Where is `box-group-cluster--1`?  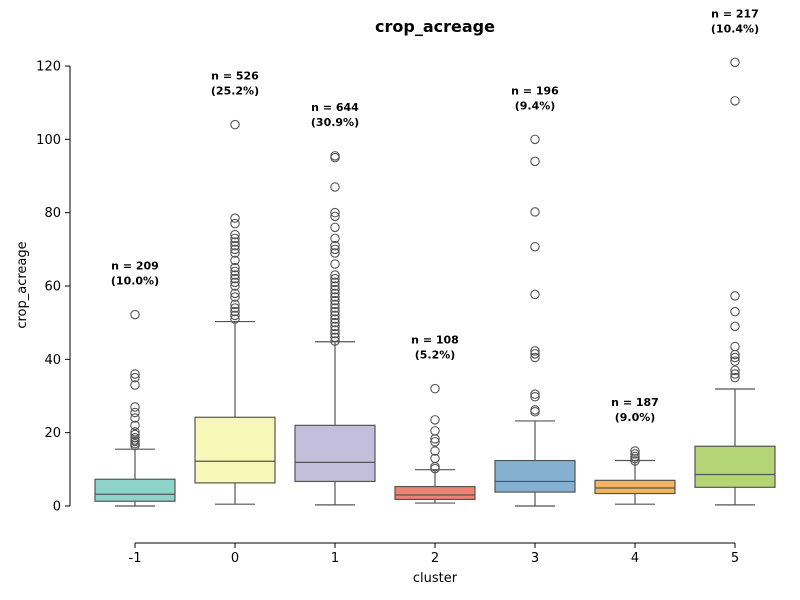
box-group-cluster--1 is located at coordinates (135, 408).